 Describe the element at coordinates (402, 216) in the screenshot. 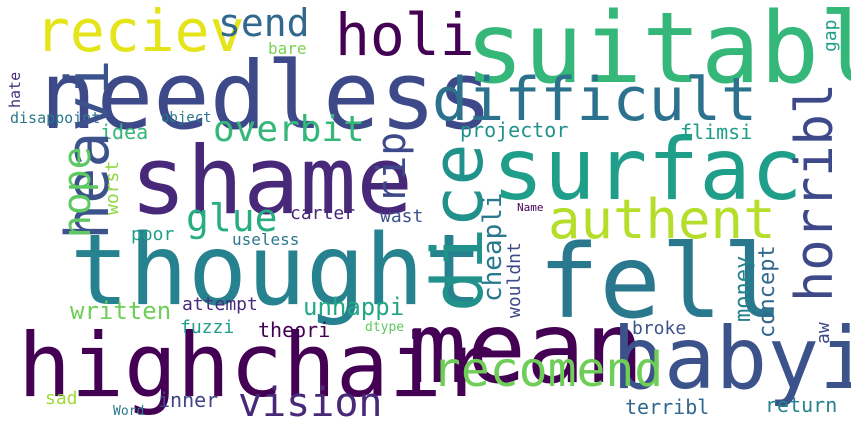

I see `word-wast: wast` at that location.